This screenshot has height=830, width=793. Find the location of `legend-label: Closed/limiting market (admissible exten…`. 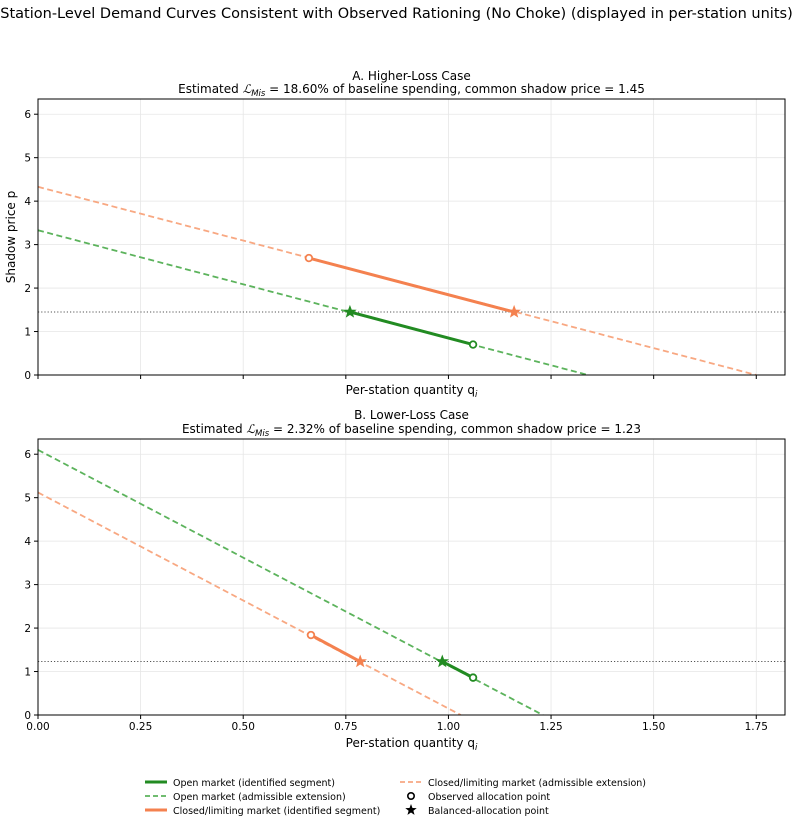

legend-label: Closed/limiting market (admissible exten… is located at coordinates (537, 783).